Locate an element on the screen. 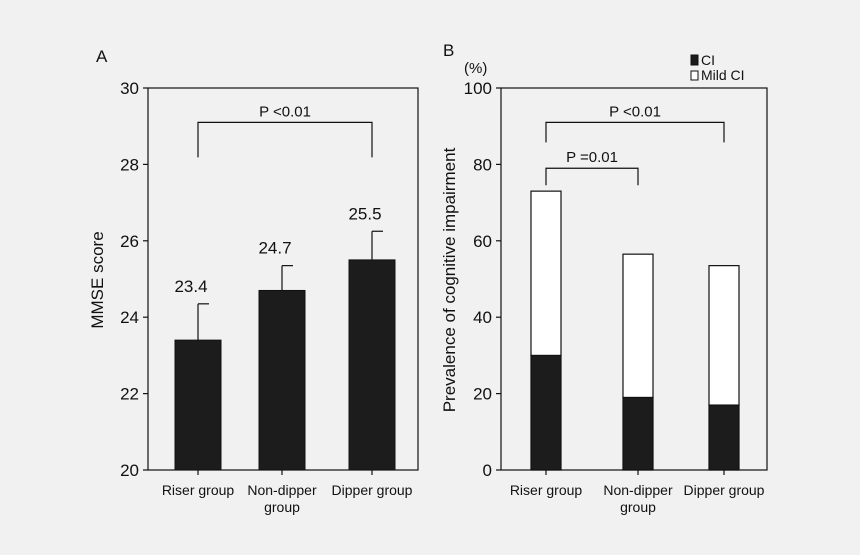  y-tick-label: 28 is located at coordinates (129, 164).